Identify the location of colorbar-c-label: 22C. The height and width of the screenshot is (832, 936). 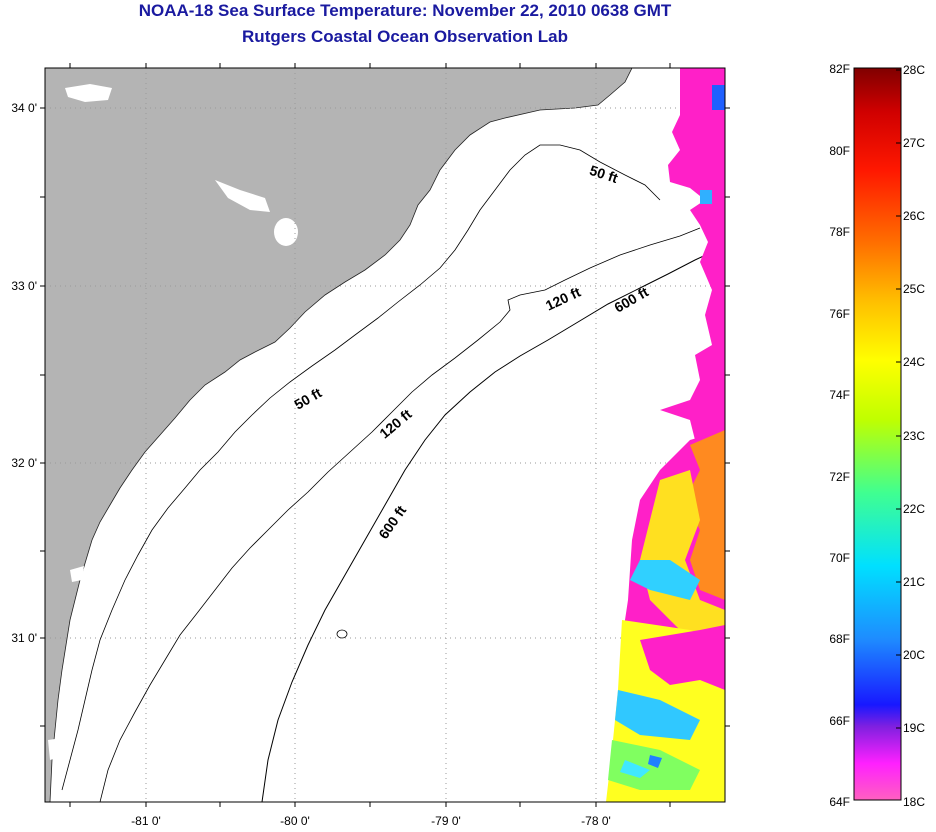
(914, 509).